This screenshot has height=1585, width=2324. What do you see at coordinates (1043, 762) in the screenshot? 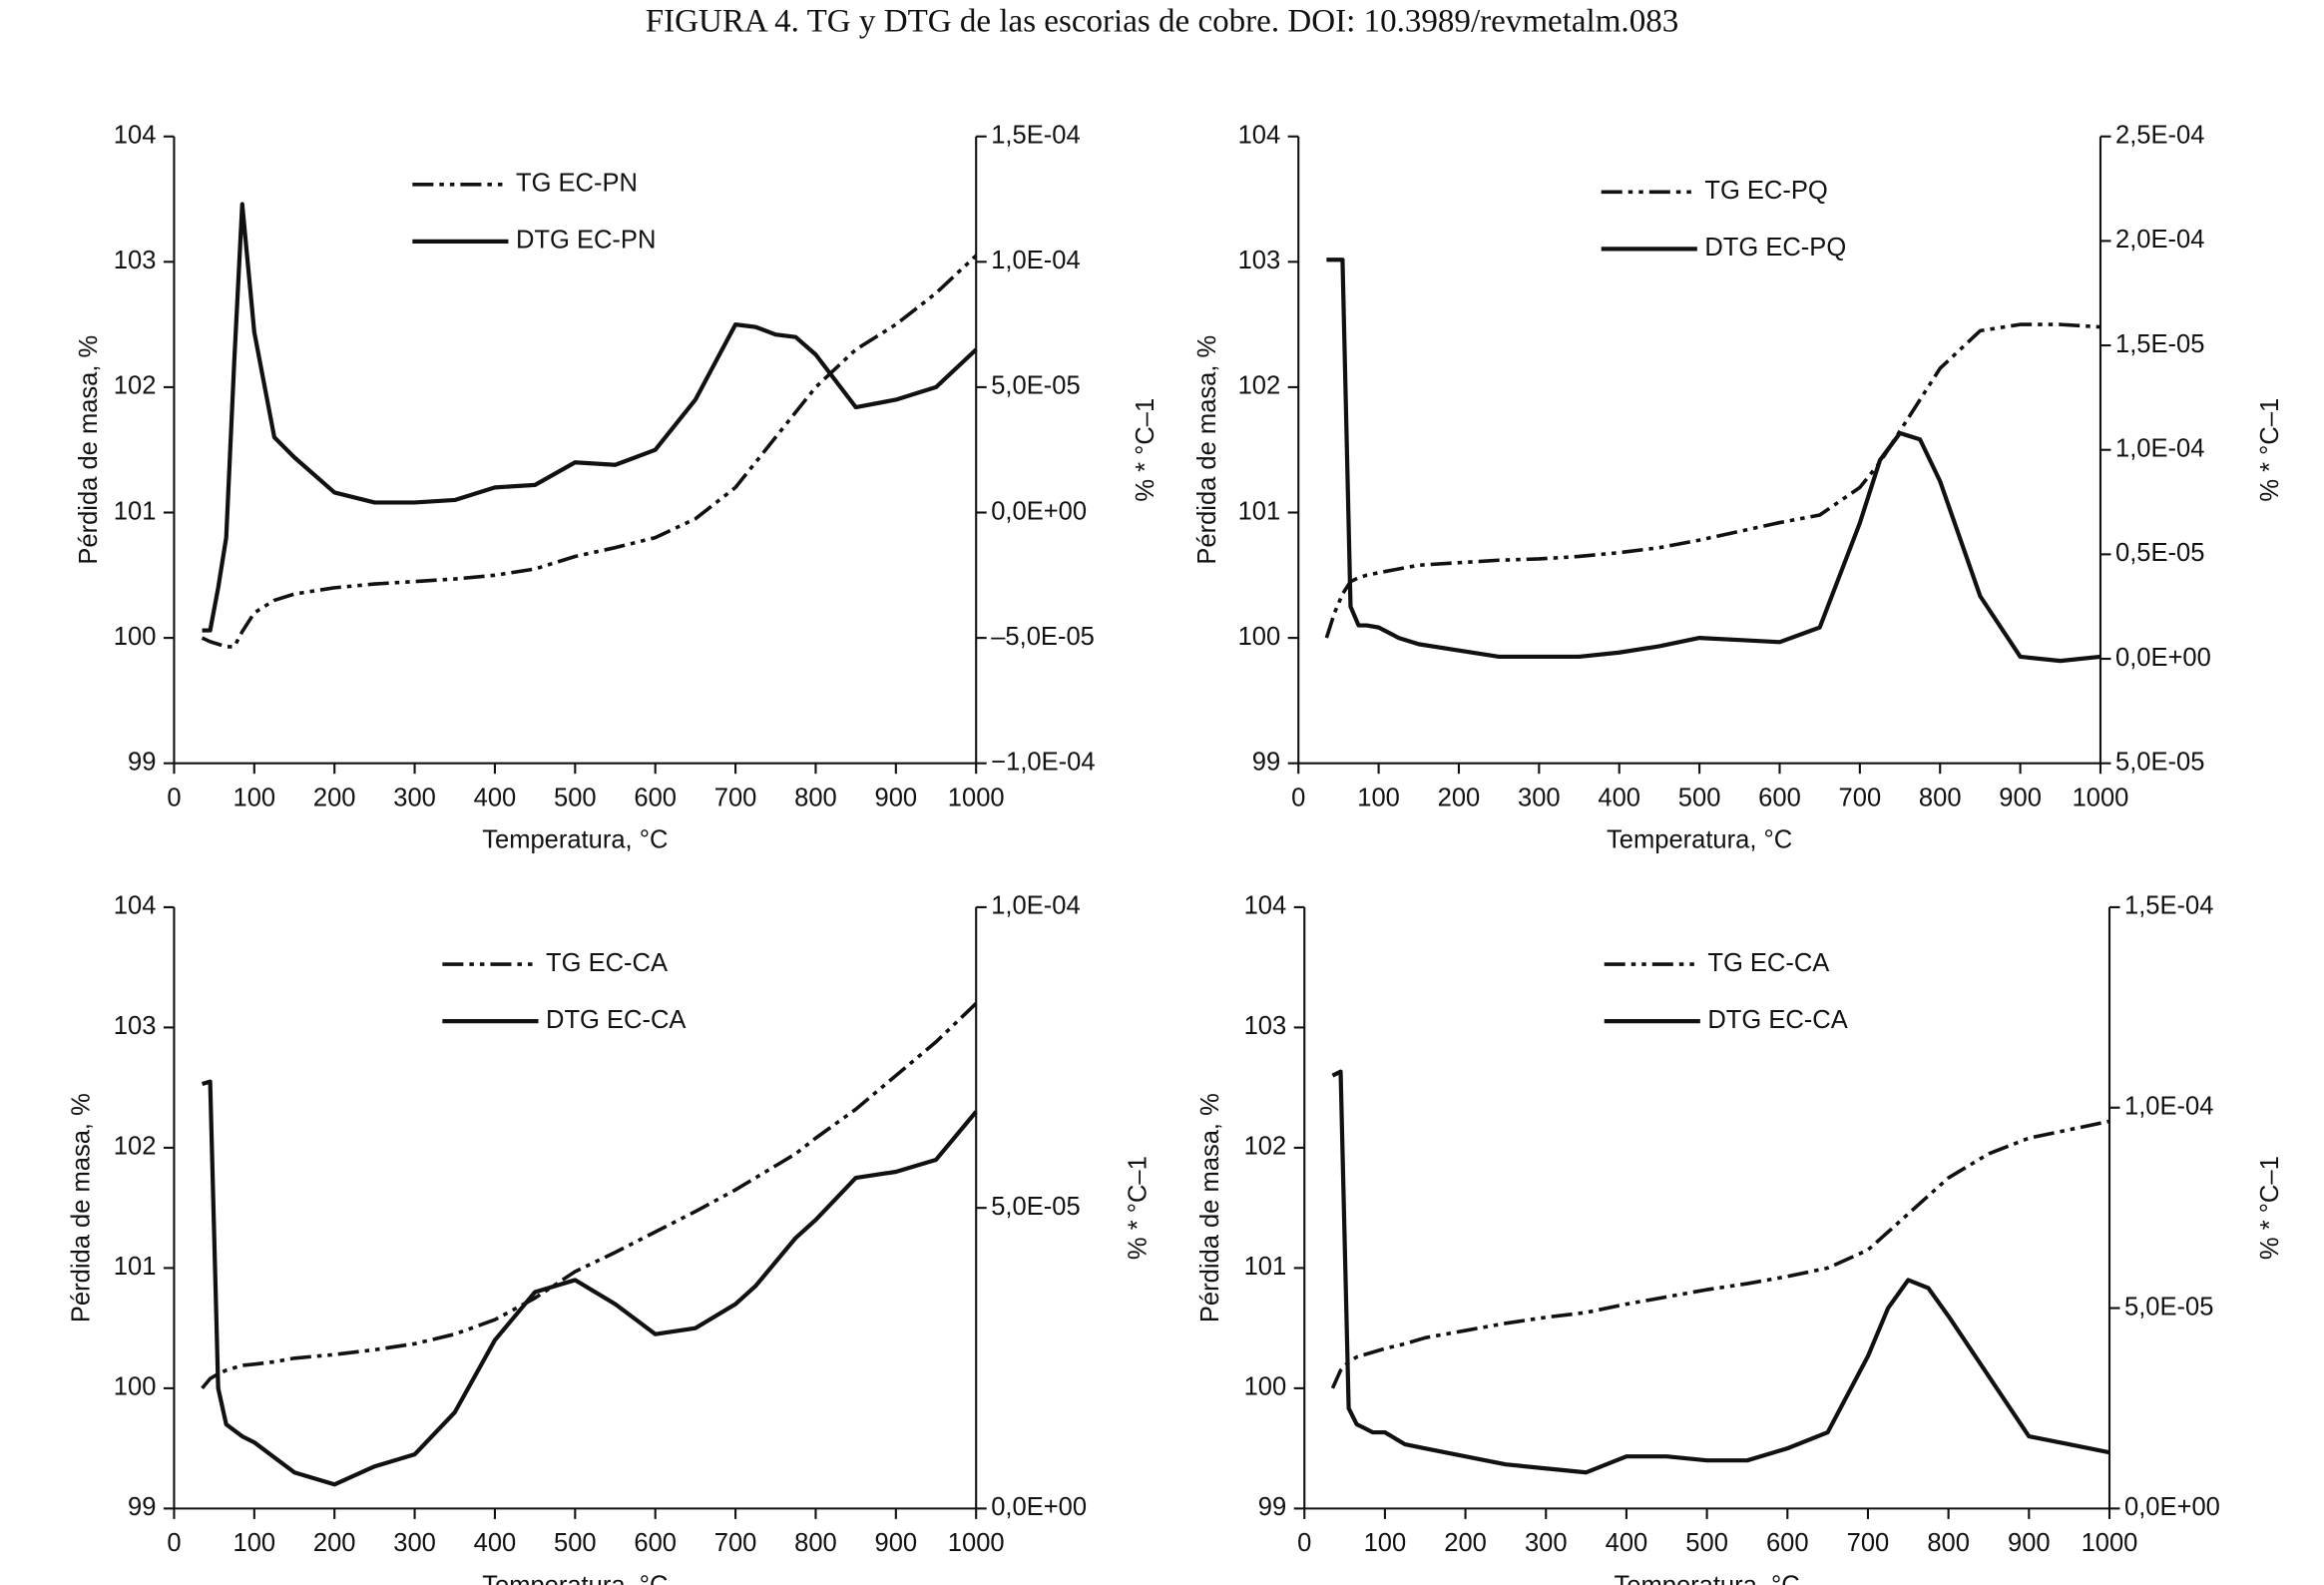
I see `y2-tick-label: −1,0E-04` at bounding box center [1043, 762].